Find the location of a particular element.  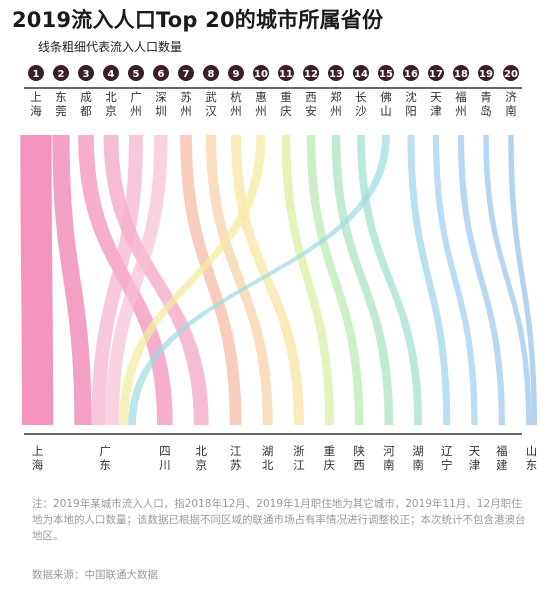

city-label: 山 is located at coordinates (386, 111).